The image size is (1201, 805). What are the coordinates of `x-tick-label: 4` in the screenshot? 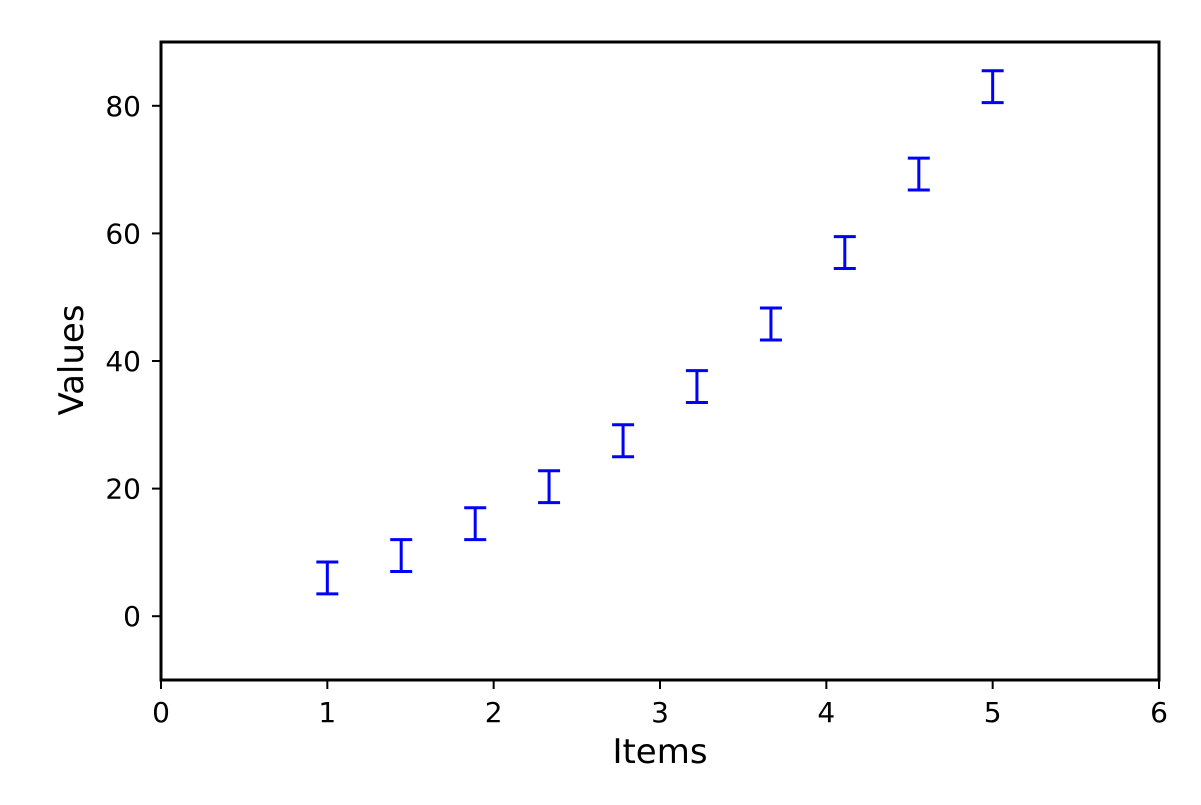 It's located at (826, 712).